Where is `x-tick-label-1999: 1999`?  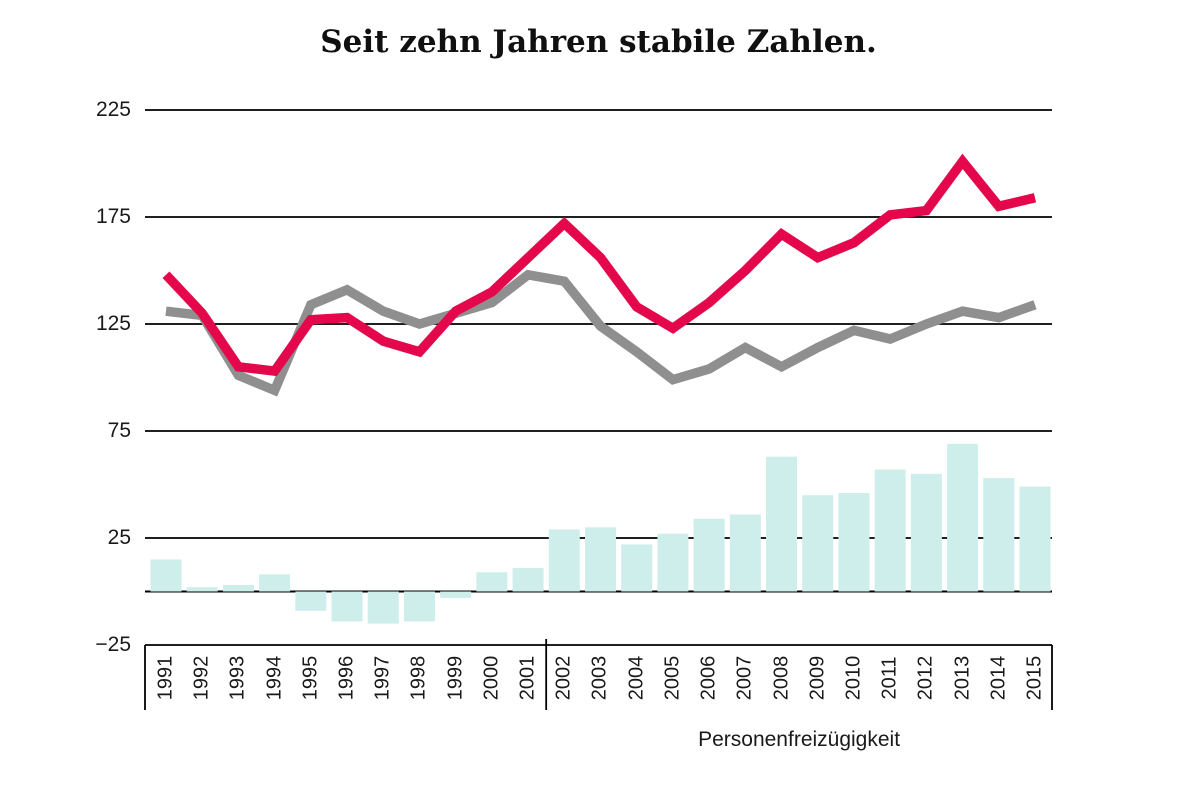
x-tick-label-1999: 1999 is located at coordinates (455, 678).